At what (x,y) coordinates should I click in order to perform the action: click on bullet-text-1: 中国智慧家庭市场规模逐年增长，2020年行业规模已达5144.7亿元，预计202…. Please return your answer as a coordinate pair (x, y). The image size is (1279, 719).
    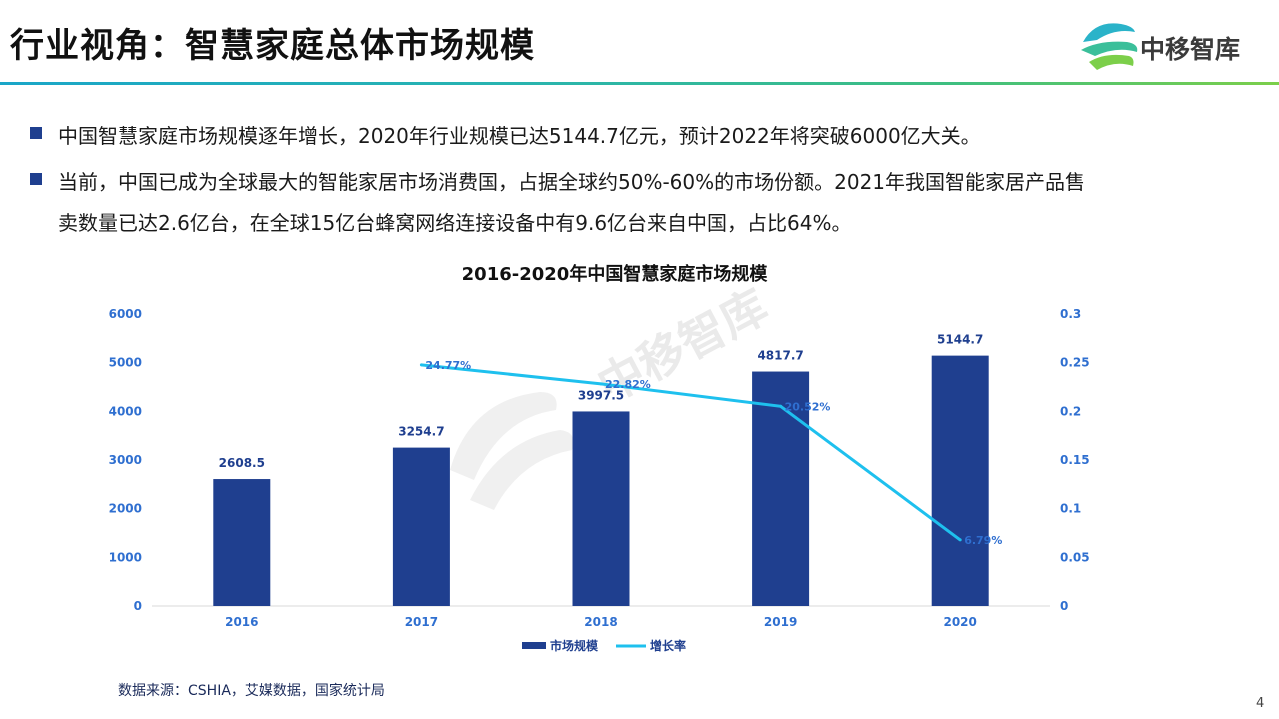
    Looking at the image, I should click on (519, 136).